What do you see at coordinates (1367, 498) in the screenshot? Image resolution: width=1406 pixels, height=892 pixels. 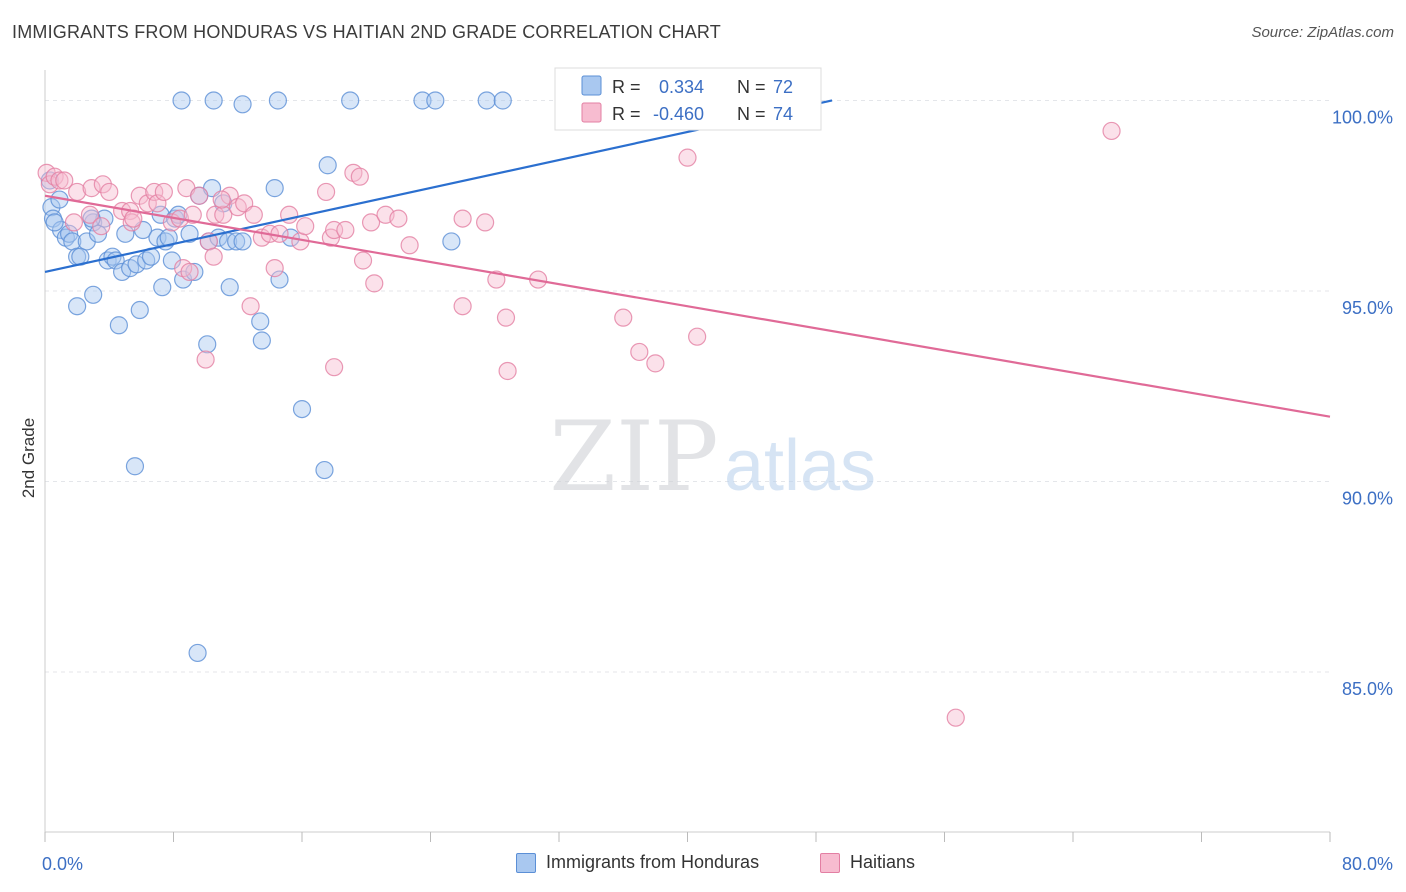 I see `y-tick-label-2: 90.0%` at bounding box center [1367, 498].